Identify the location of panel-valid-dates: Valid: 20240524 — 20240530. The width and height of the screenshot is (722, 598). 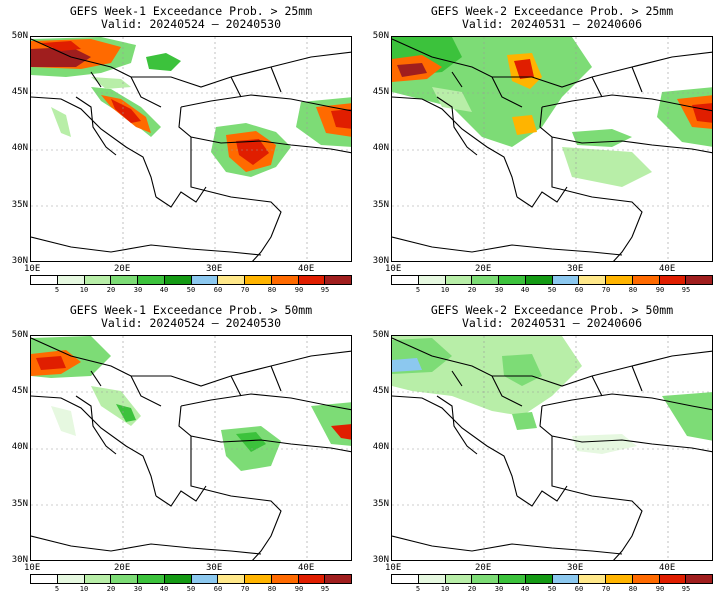
(190, 323).